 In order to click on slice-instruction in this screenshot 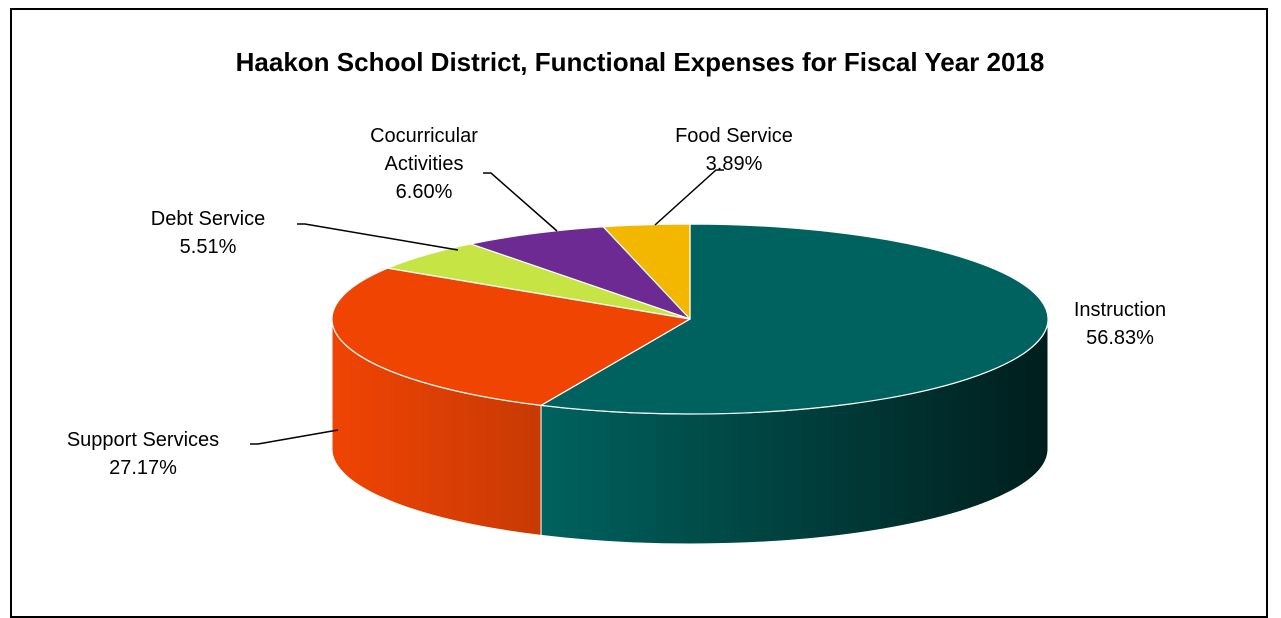, I will do `click(794, 319)`.